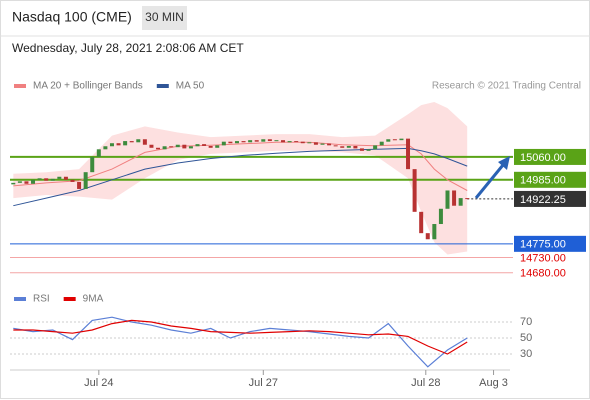 The image size is (590, 400). I want to click on legend-label: 9MA, so click(93, 299).